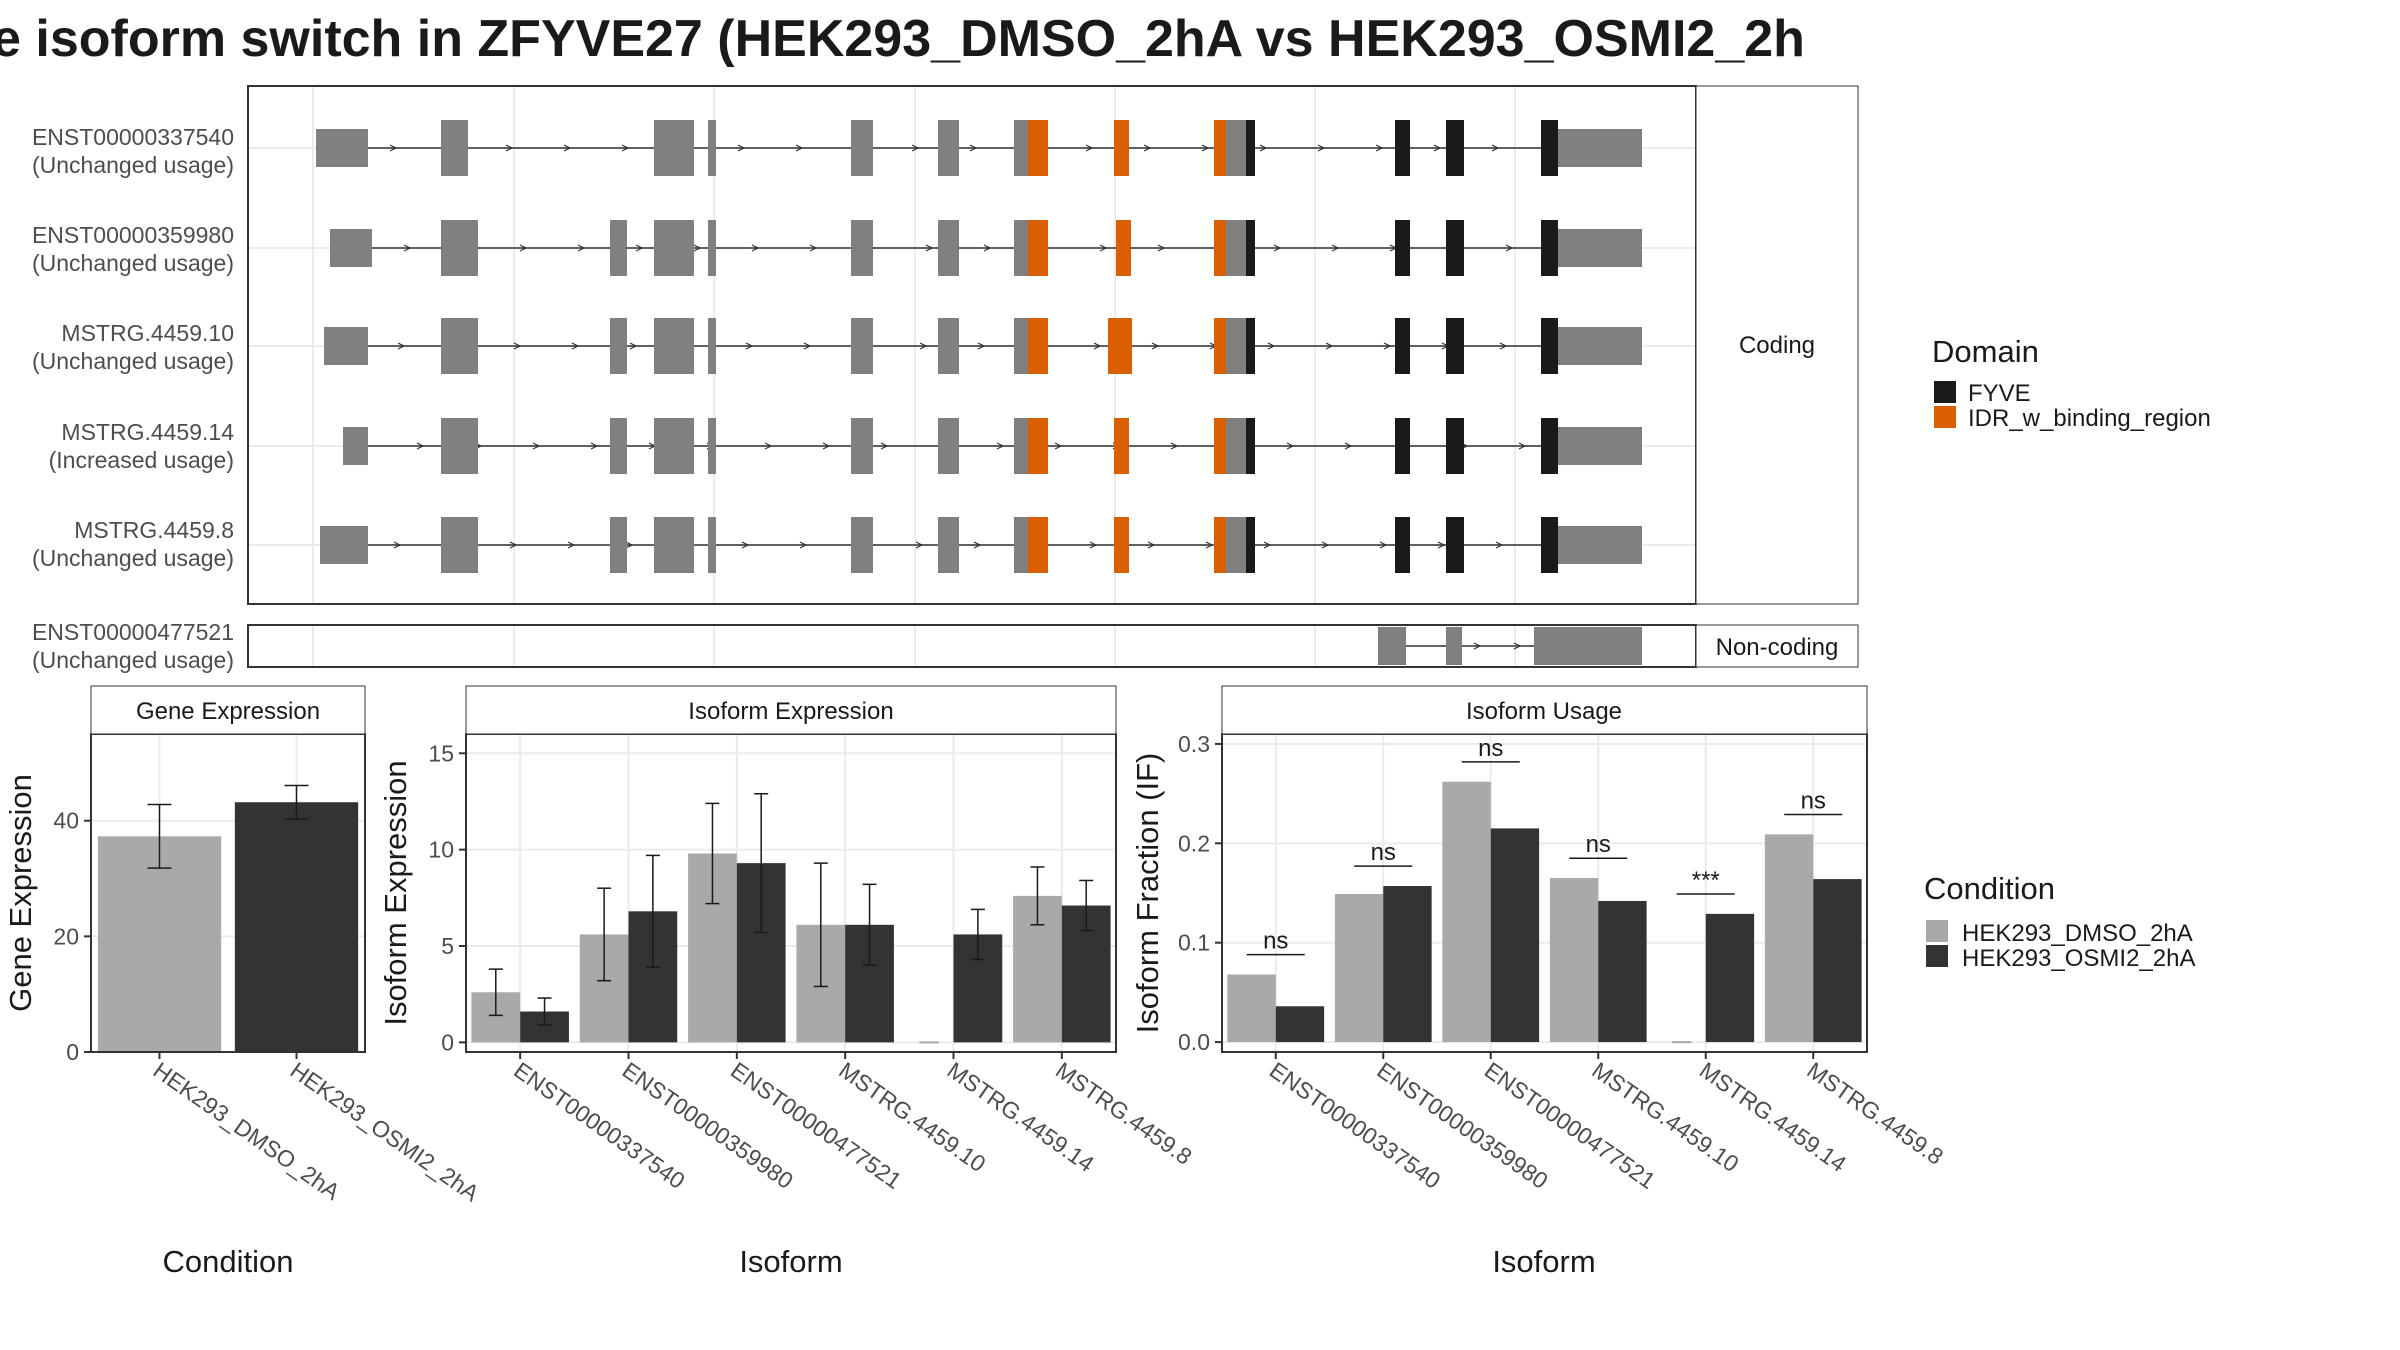 The height and width of the screenshot is (1350, 2400). What do you see at coordinates (1985, 351) in the screenshot?
I see `domain-legend-title: Domain` at bounding box center [1985, 351].